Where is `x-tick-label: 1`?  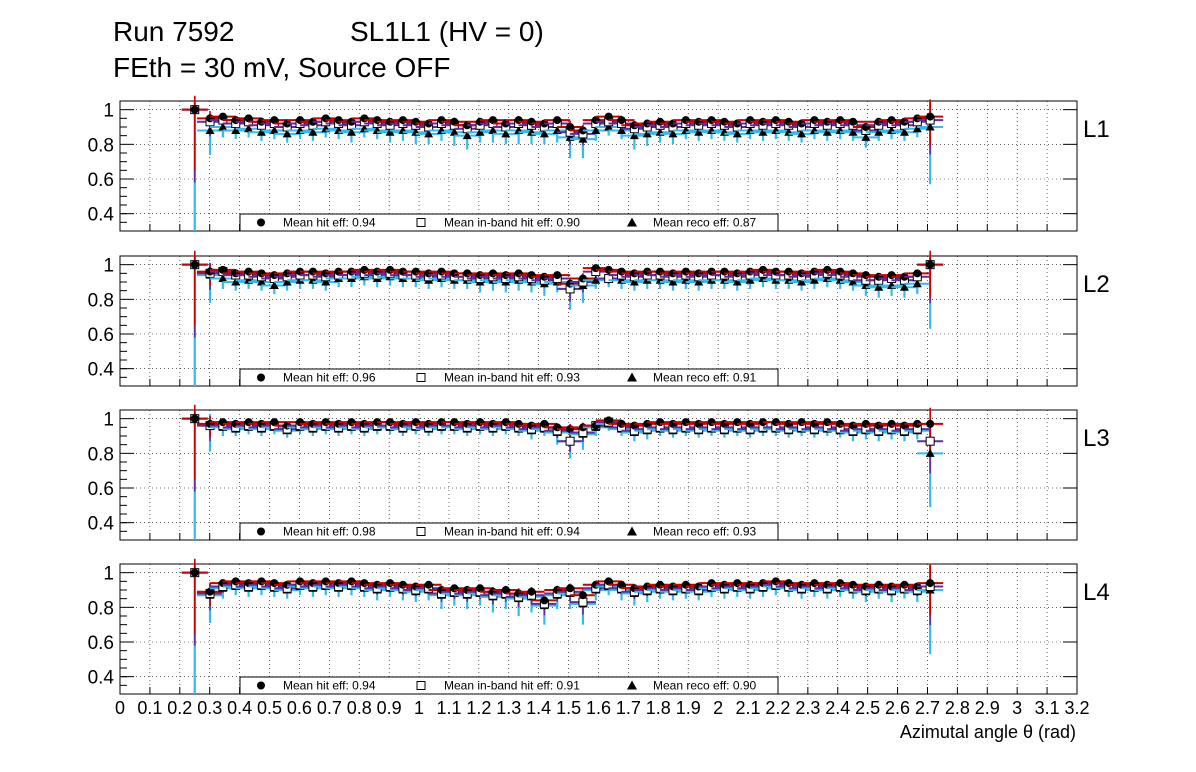
x-tick-label: 1 is located at coordinates (419, 708).